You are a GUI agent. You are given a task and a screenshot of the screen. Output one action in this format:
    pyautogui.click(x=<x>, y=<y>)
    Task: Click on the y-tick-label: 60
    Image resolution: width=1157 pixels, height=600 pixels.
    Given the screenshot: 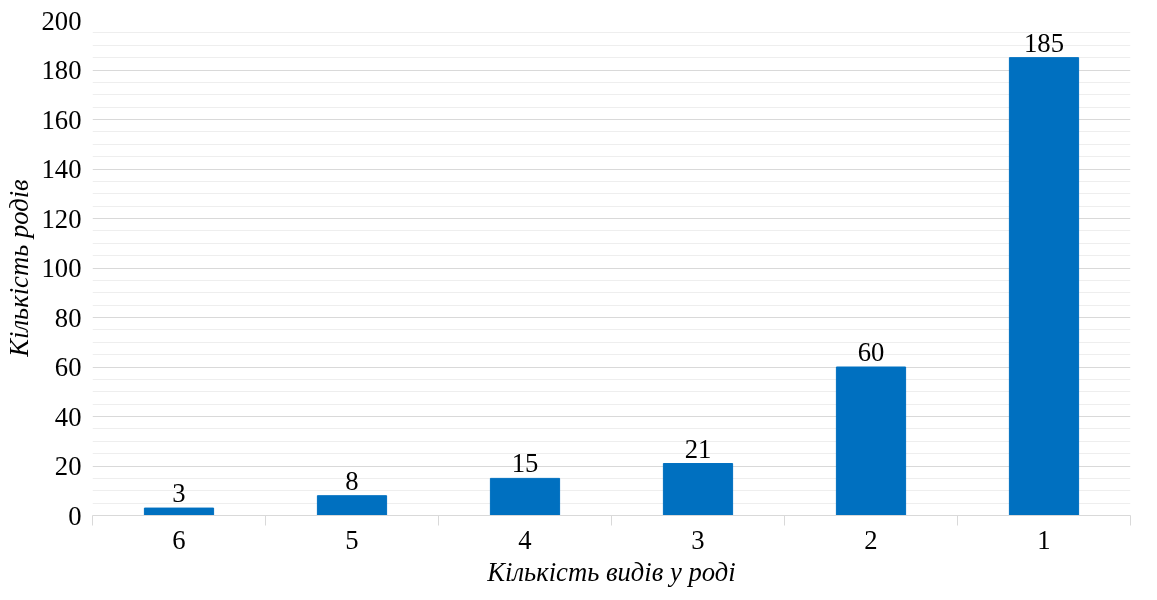 What is the action you would take?
    pyautogui.click(x=68, y=367)
    